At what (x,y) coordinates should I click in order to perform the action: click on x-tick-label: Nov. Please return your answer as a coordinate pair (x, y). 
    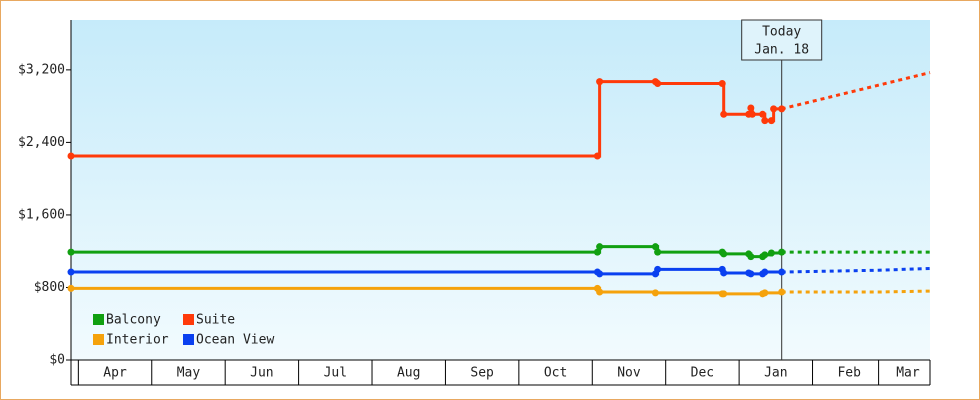
    Looking at the image, I should click on (629, 373).